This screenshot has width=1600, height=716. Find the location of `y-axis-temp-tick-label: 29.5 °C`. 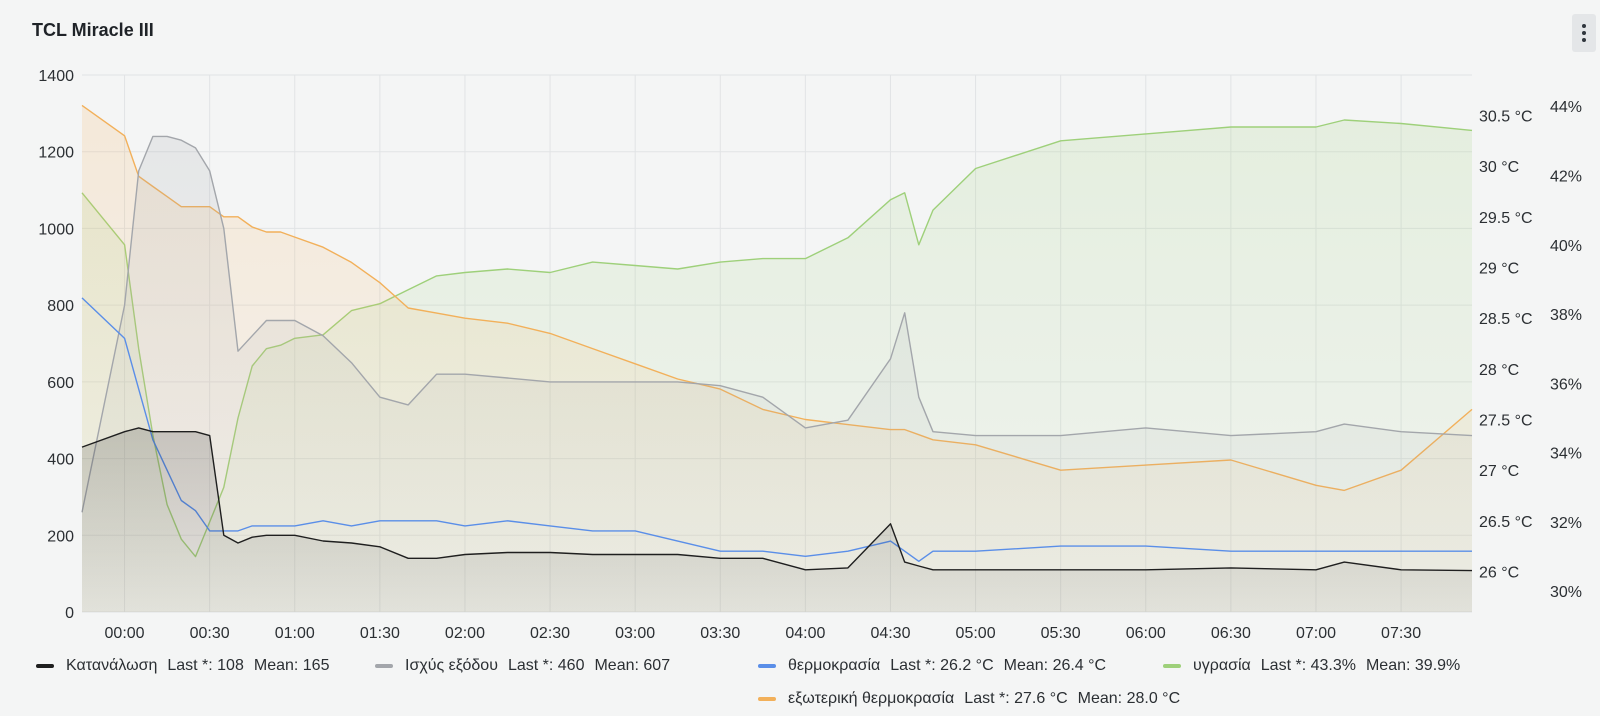

y-axis-temp-tick-label: 29.5 °C is located at coordinates (1506, 218).